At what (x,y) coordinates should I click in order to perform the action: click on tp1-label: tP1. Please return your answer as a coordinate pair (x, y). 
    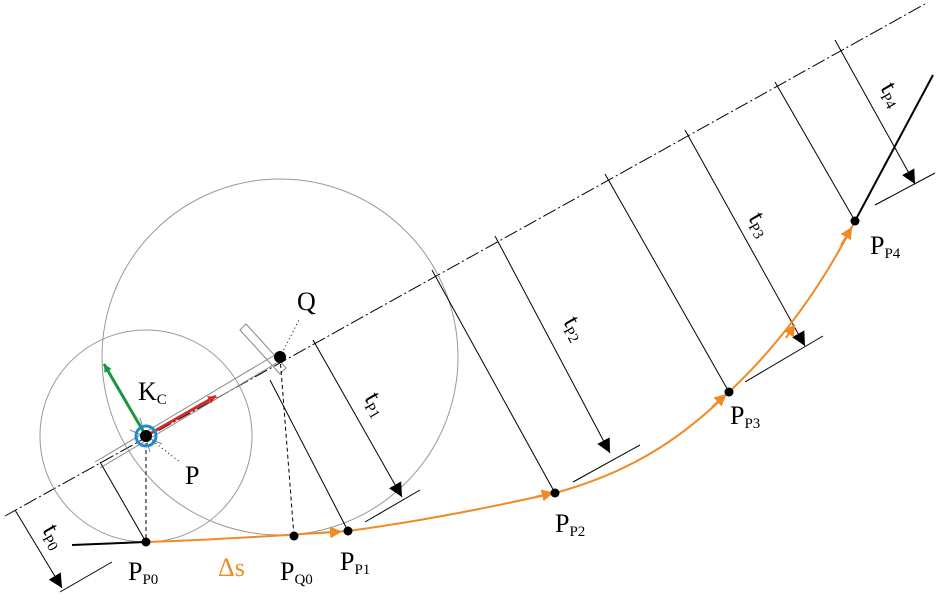
    Looking at the image, I should click on (376, 404).